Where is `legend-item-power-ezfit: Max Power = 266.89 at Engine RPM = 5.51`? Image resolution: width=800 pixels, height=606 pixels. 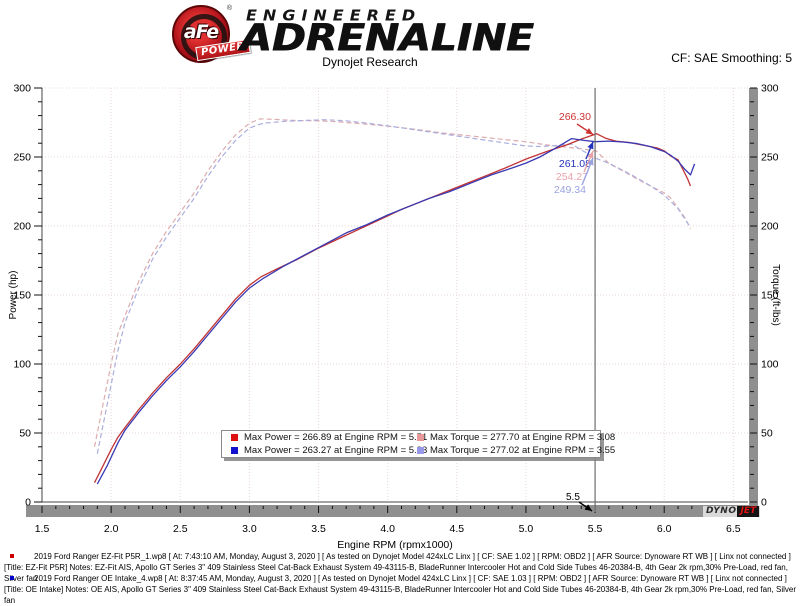 legend-item-power-ezfit: Max Power = 266.89 at Engine RPM = 5.51 is located at coordinates (329, 438).